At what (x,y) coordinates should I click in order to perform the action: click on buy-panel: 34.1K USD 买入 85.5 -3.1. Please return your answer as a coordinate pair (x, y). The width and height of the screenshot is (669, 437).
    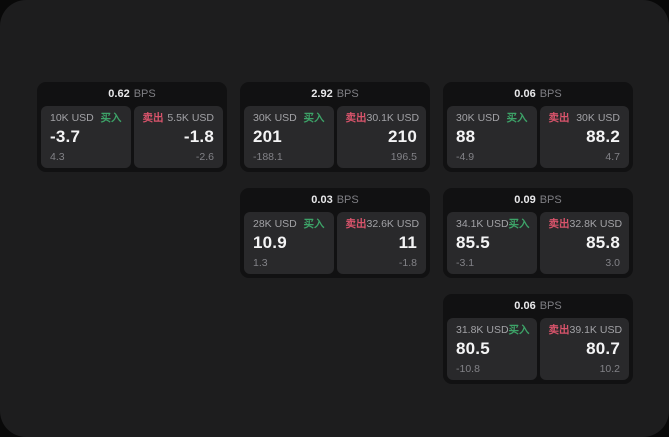
    Looking at the image, I should click on (492, 243).